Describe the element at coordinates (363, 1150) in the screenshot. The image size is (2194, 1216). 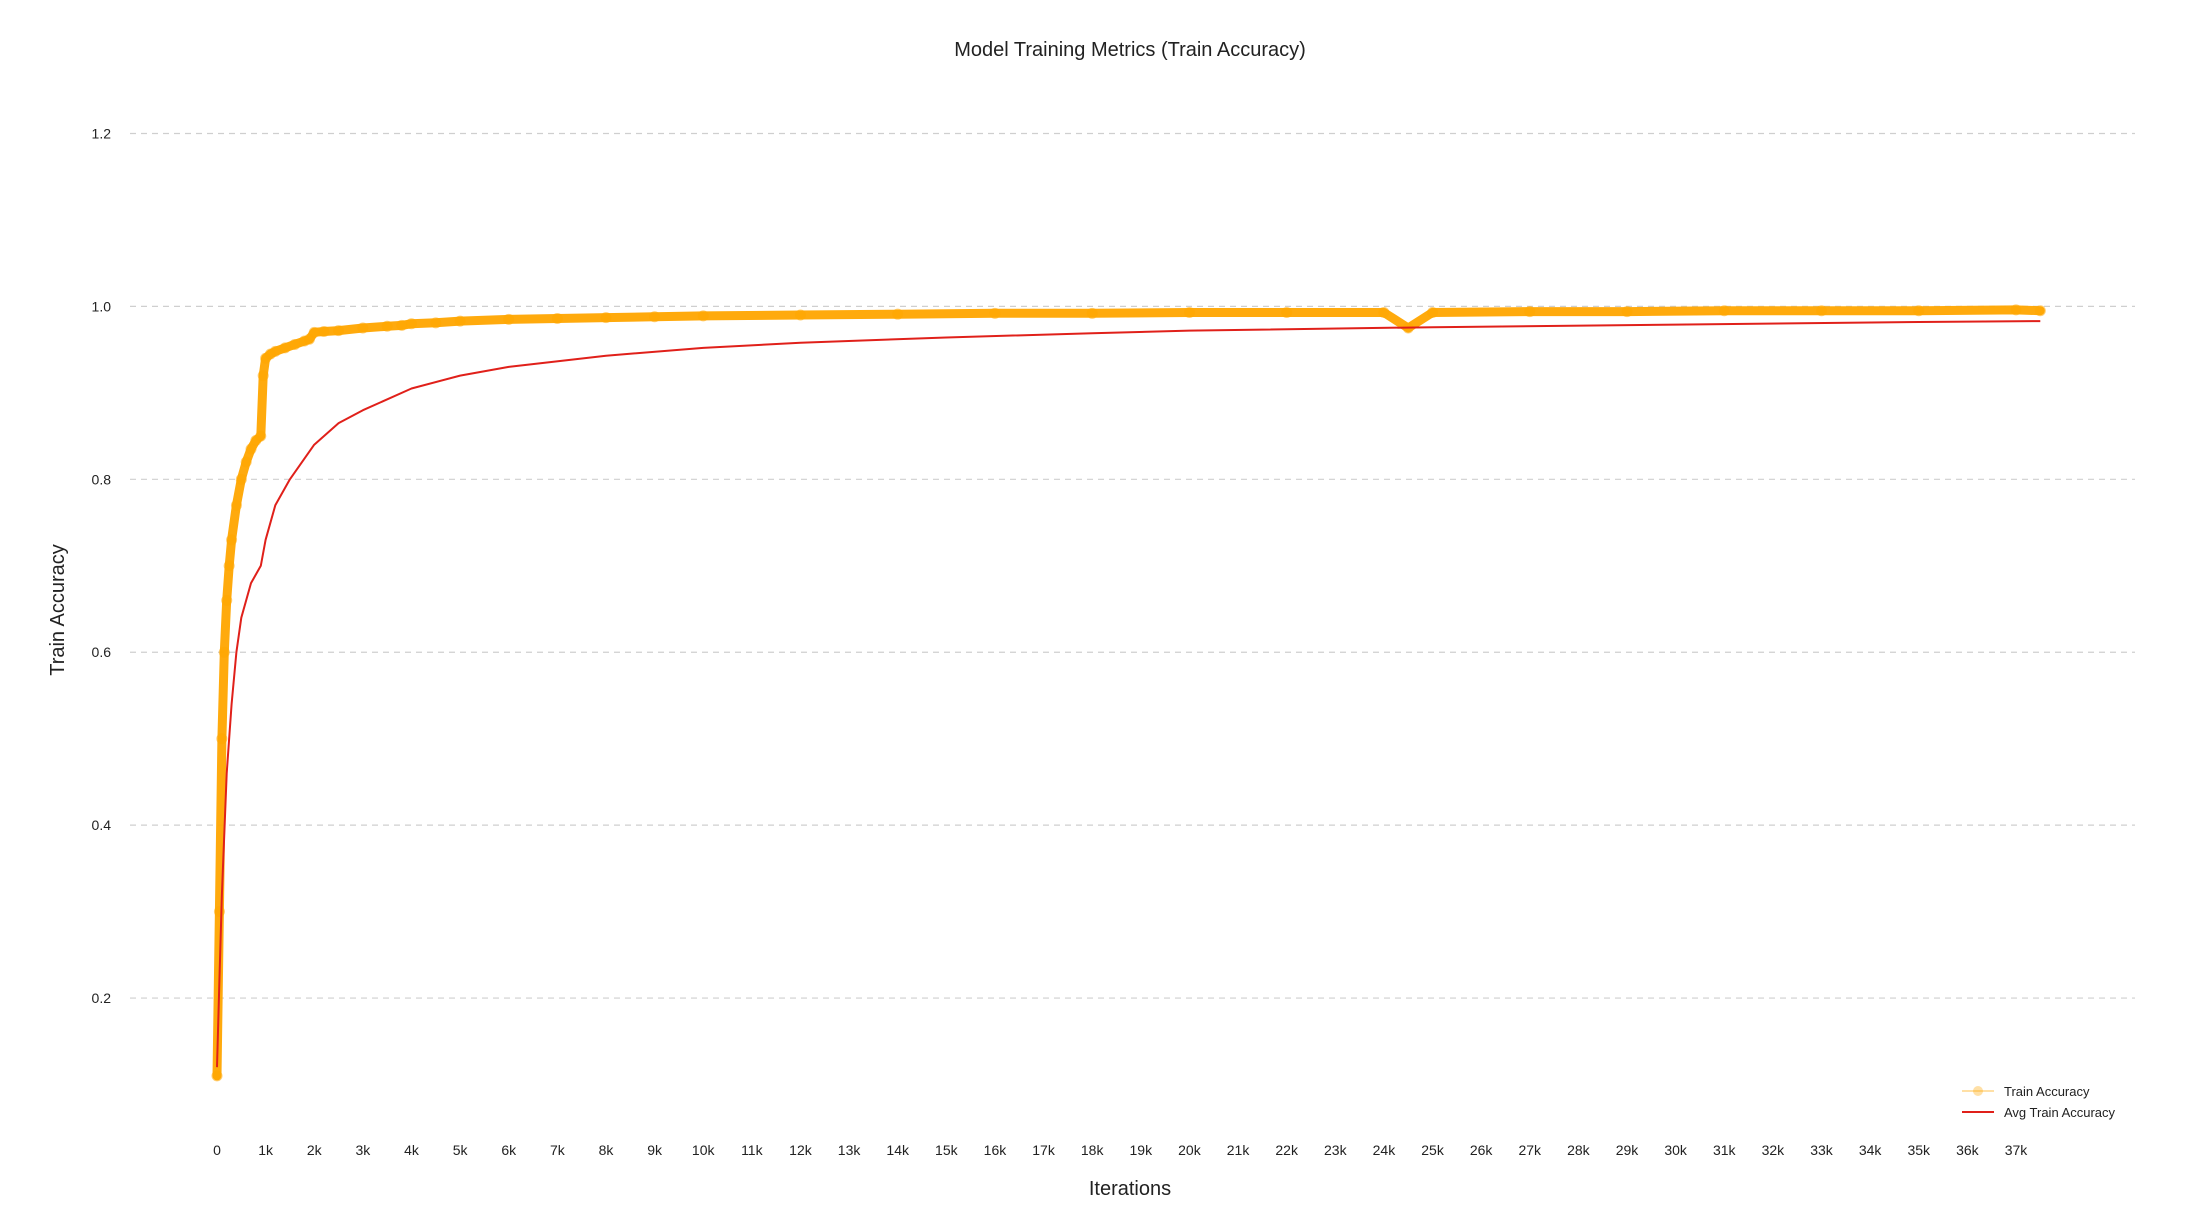
I see `x-tick-label-3: 3k` at that location.